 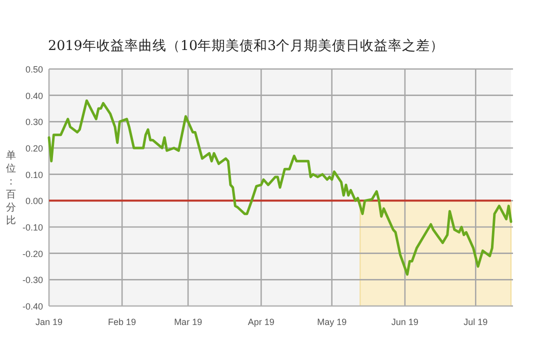 I want to click on y-tick-label: -0.40, so click(x=32, y=307).